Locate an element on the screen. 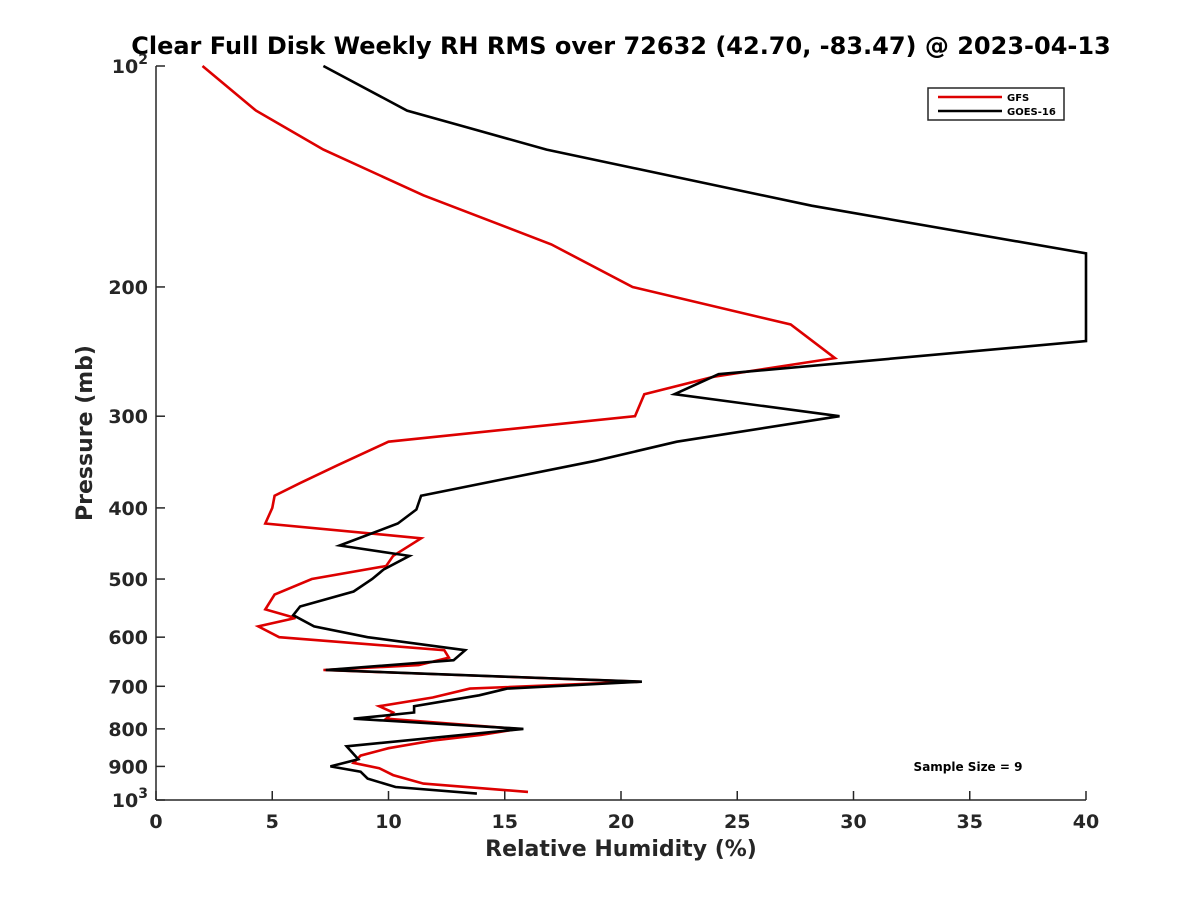 The image size is (1200, 900). x-axis-label: Relative Humidity (%) is located at coordinates (621, 849).